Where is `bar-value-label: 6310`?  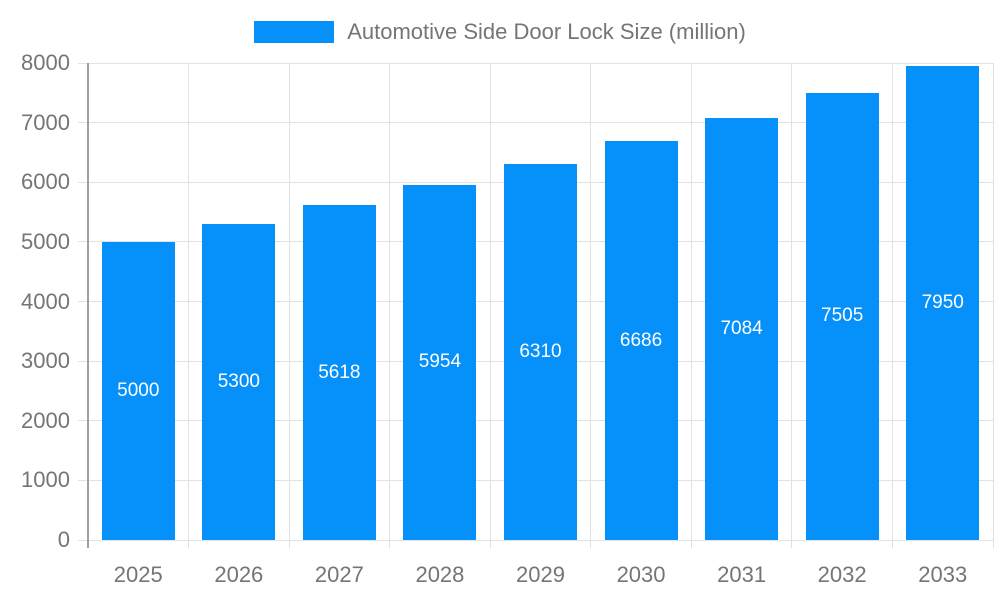
bar-value-label: 6310 is located at coordinates (540, 351).